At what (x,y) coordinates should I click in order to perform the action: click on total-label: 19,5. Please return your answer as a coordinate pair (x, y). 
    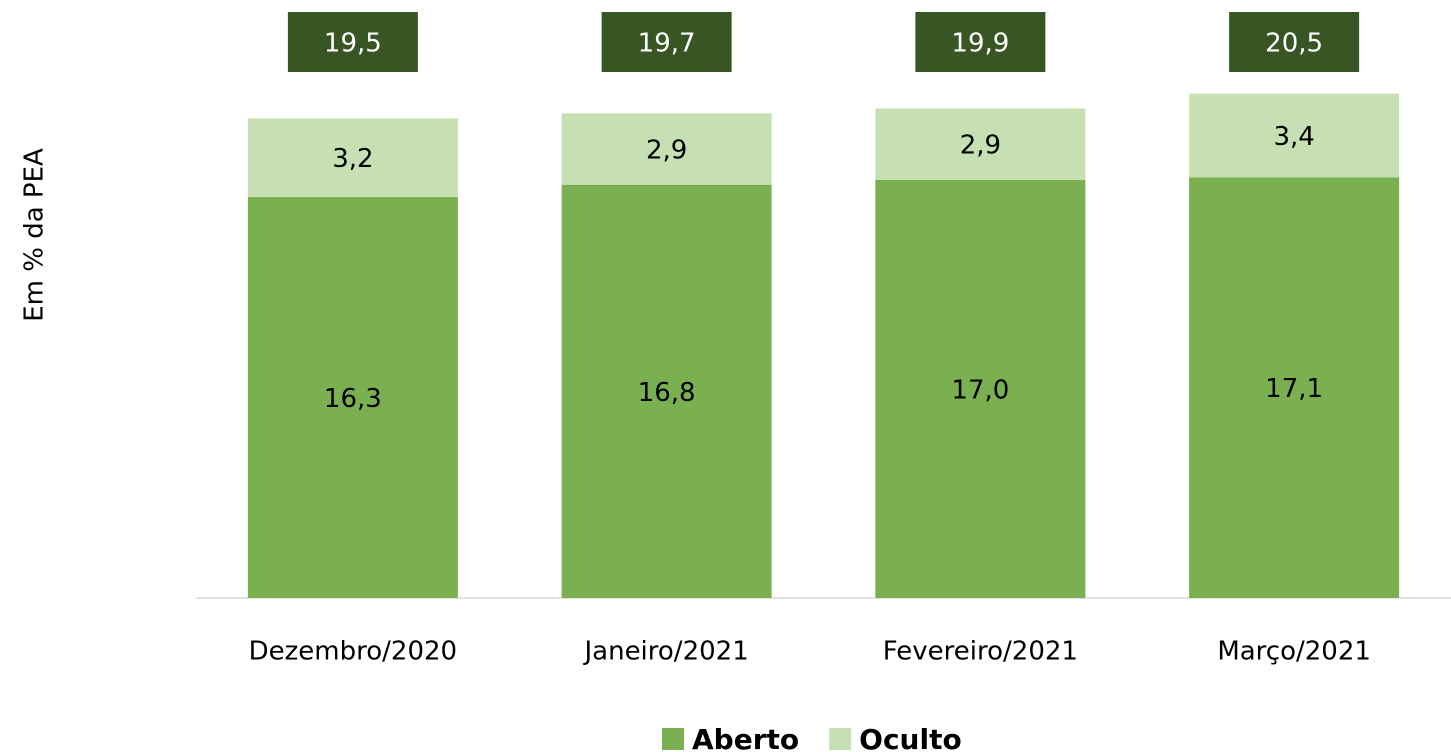
    Looking at the image, I should click on (353, 44).